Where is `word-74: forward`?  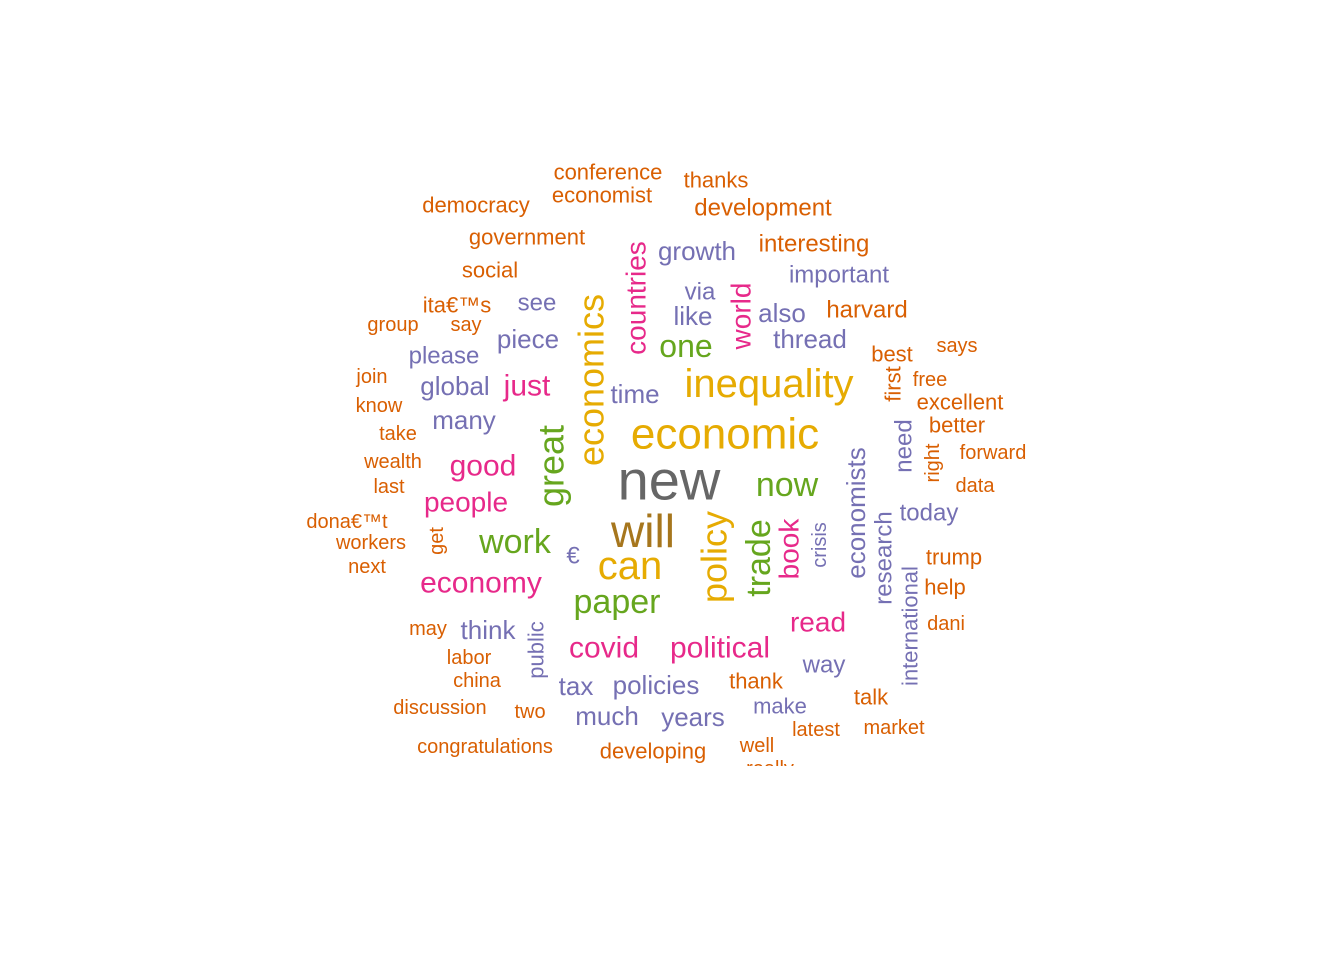
word-74: forward is located at coordinates (993, 453).